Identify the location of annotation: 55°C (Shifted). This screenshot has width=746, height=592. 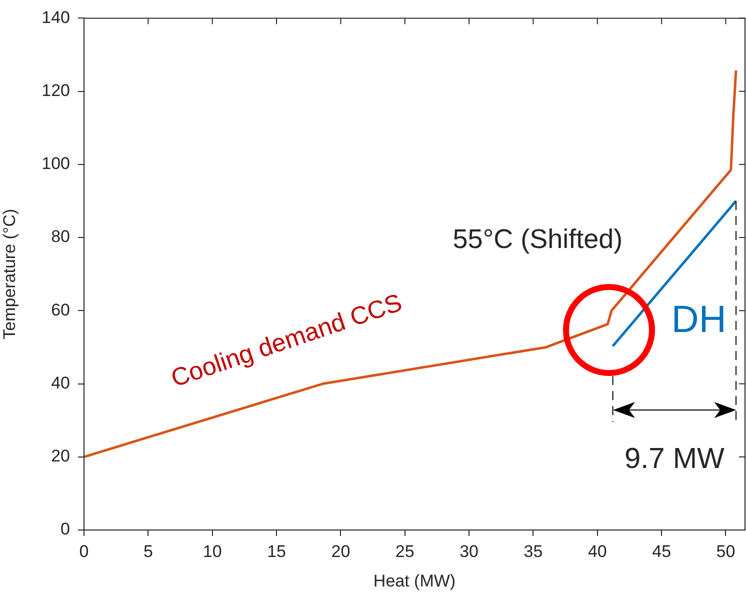
(537, 239).